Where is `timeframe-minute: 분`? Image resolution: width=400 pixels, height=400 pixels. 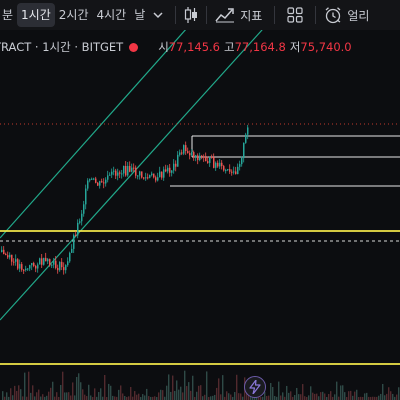 timeframe-minute: 분 is located at coordinates (8, 15).